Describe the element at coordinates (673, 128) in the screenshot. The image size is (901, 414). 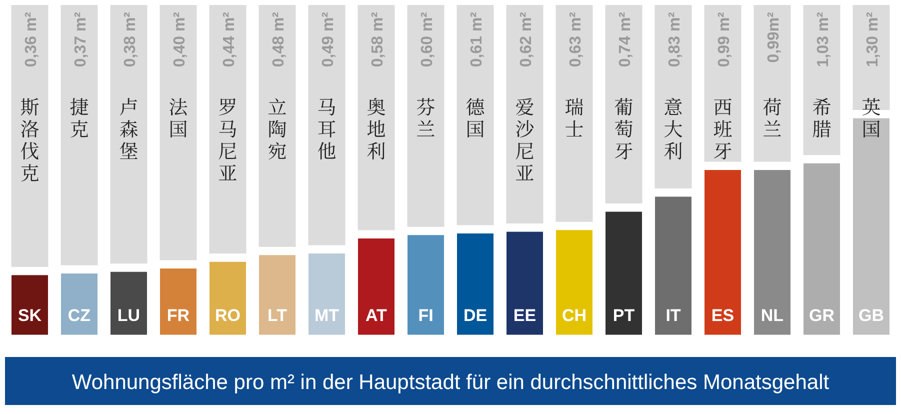
I see `annotation: 意大利` at that location.